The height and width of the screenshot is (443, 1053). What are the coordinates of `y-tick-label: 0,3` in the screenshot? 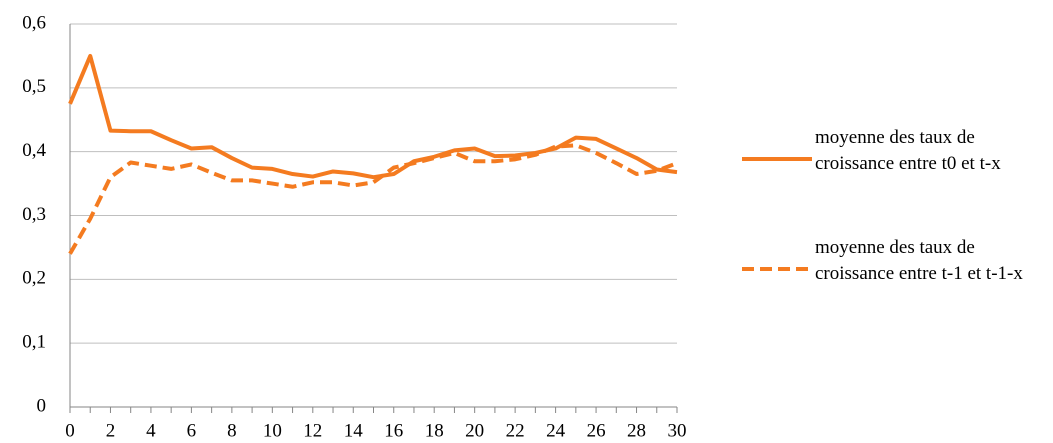 It's located at (34, 214).